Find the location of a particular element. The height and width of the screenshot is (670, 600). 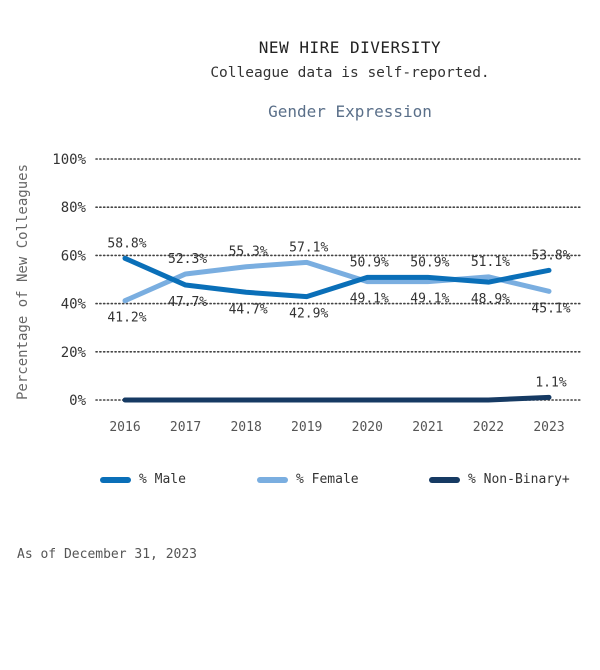

section-title: Gender Expression is located at coordinates (350, 111).